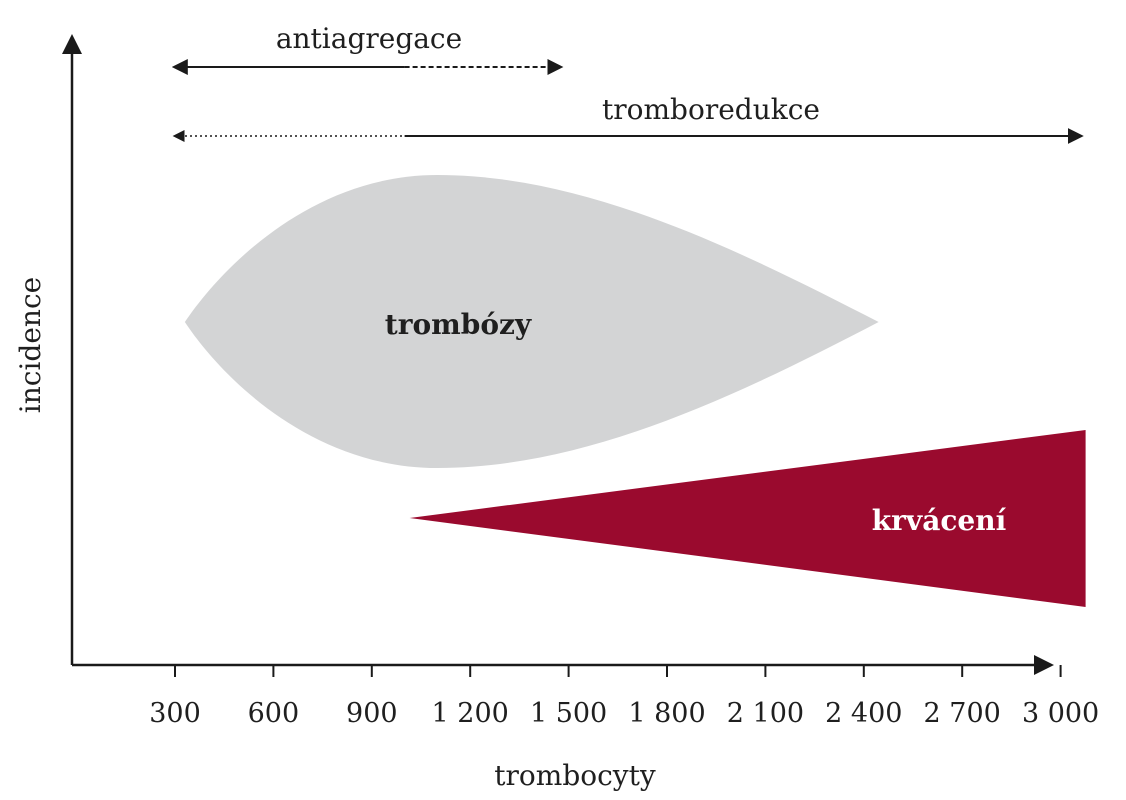 This screenshot has height=800, width=1126. I want to click on antiagregace-range: antiagregace, so click(367, 48).